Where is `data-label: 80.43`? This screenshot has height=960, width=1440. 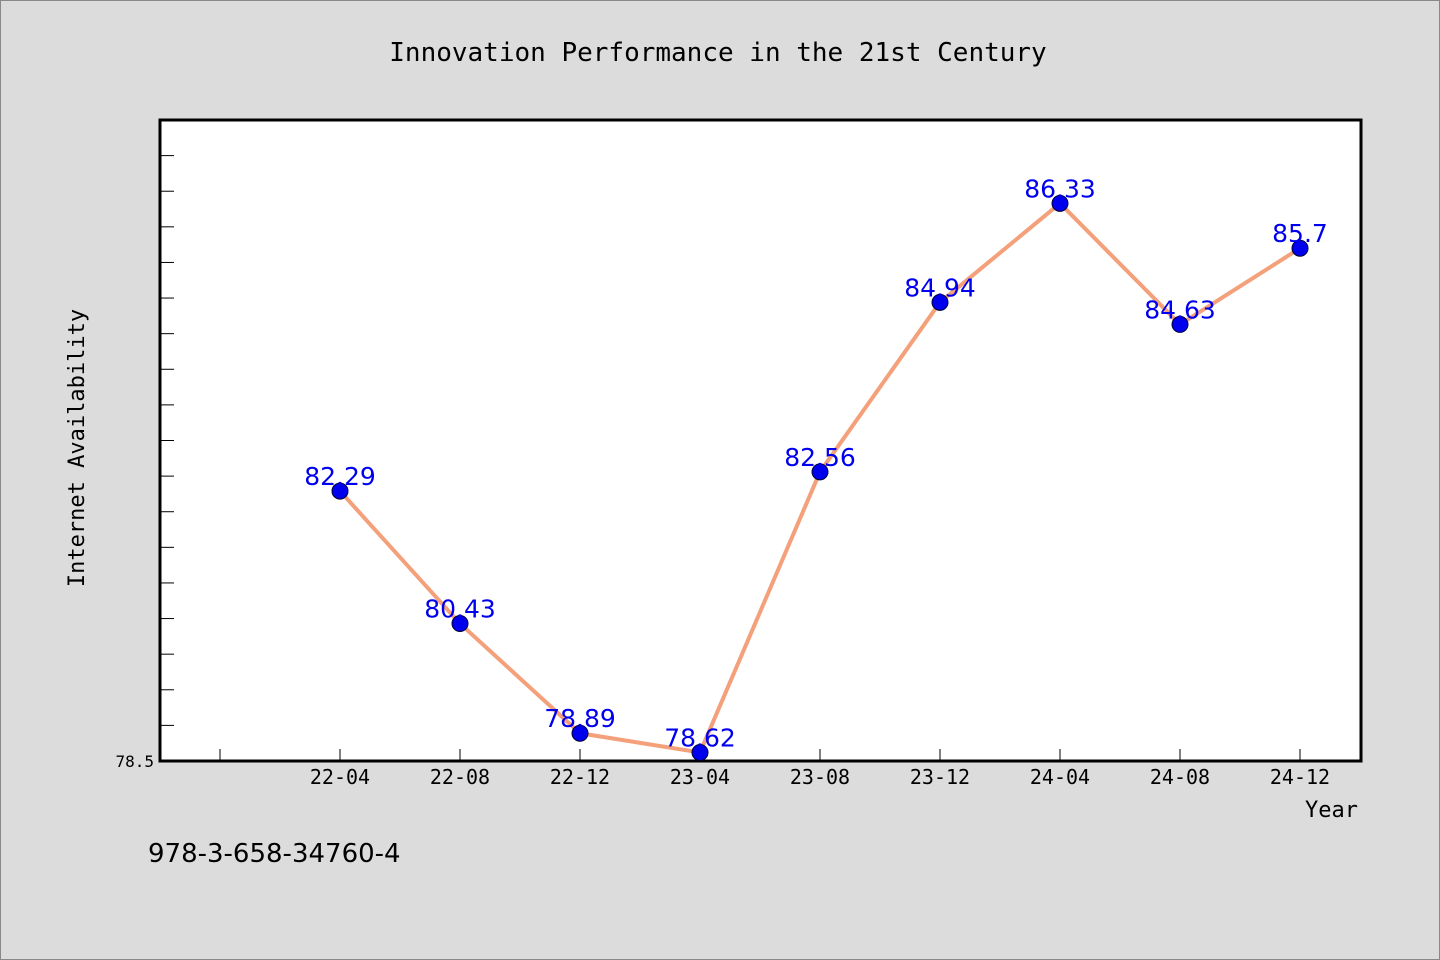 data-label: 80.43 is located at coordinates (460, 609).